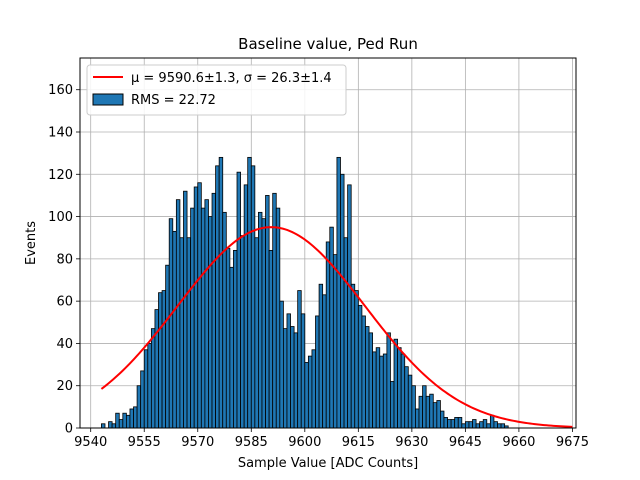 The width and height of the screenshot is (640, 480). What do you see at coordinates (231, 78) in the screenshot?
I see `legend-fit-label: μ = 9590.6±1.3, σ = 26.3±1.4` at bounding box center [231, 78].